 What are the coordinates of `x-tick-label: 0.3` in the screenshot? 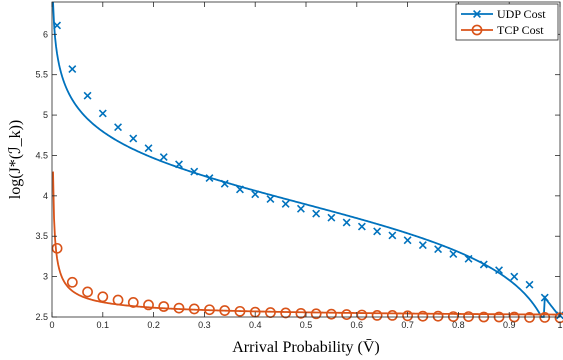 It's located at (204, 325).